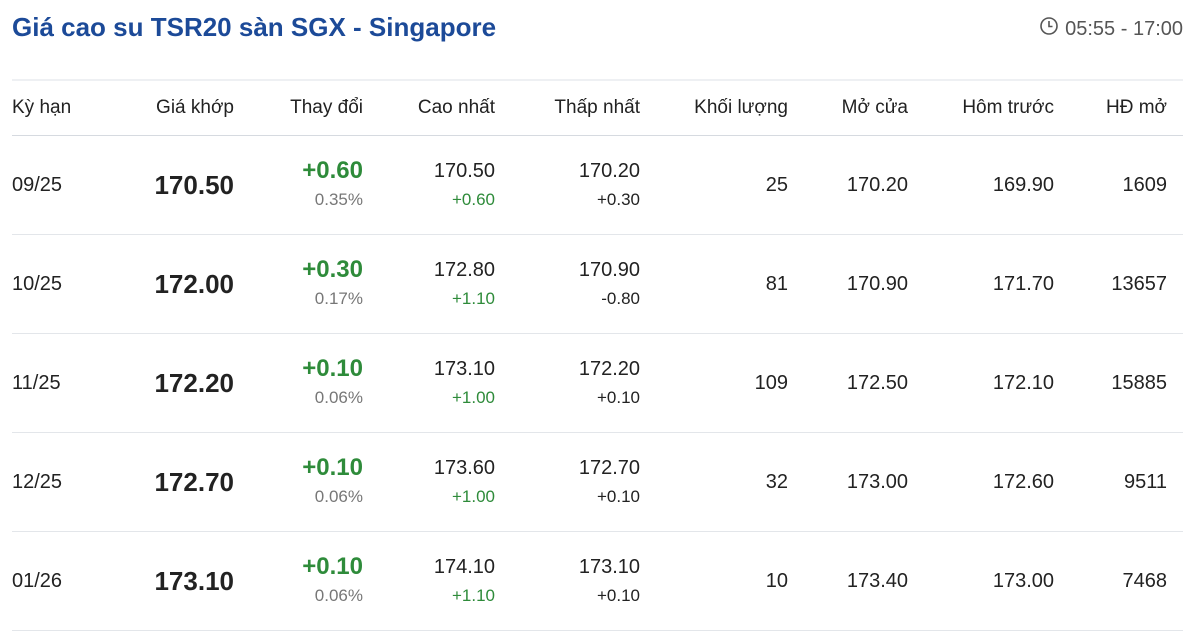 The image size is (1200, 631). What do you see at coordinates (1049, 29) in the screenshot?
I see `clock-icon` at bounding box center [1049, 29].